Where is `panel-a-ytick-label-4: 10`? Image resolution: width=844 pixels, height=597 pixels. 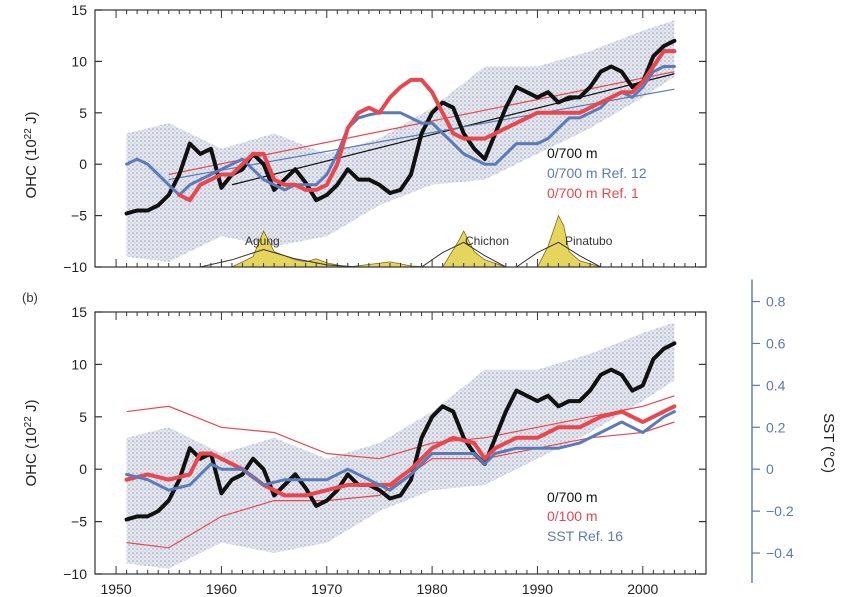 panel-a-ytick-label-4: 10 is located at coordinates (79, 61).